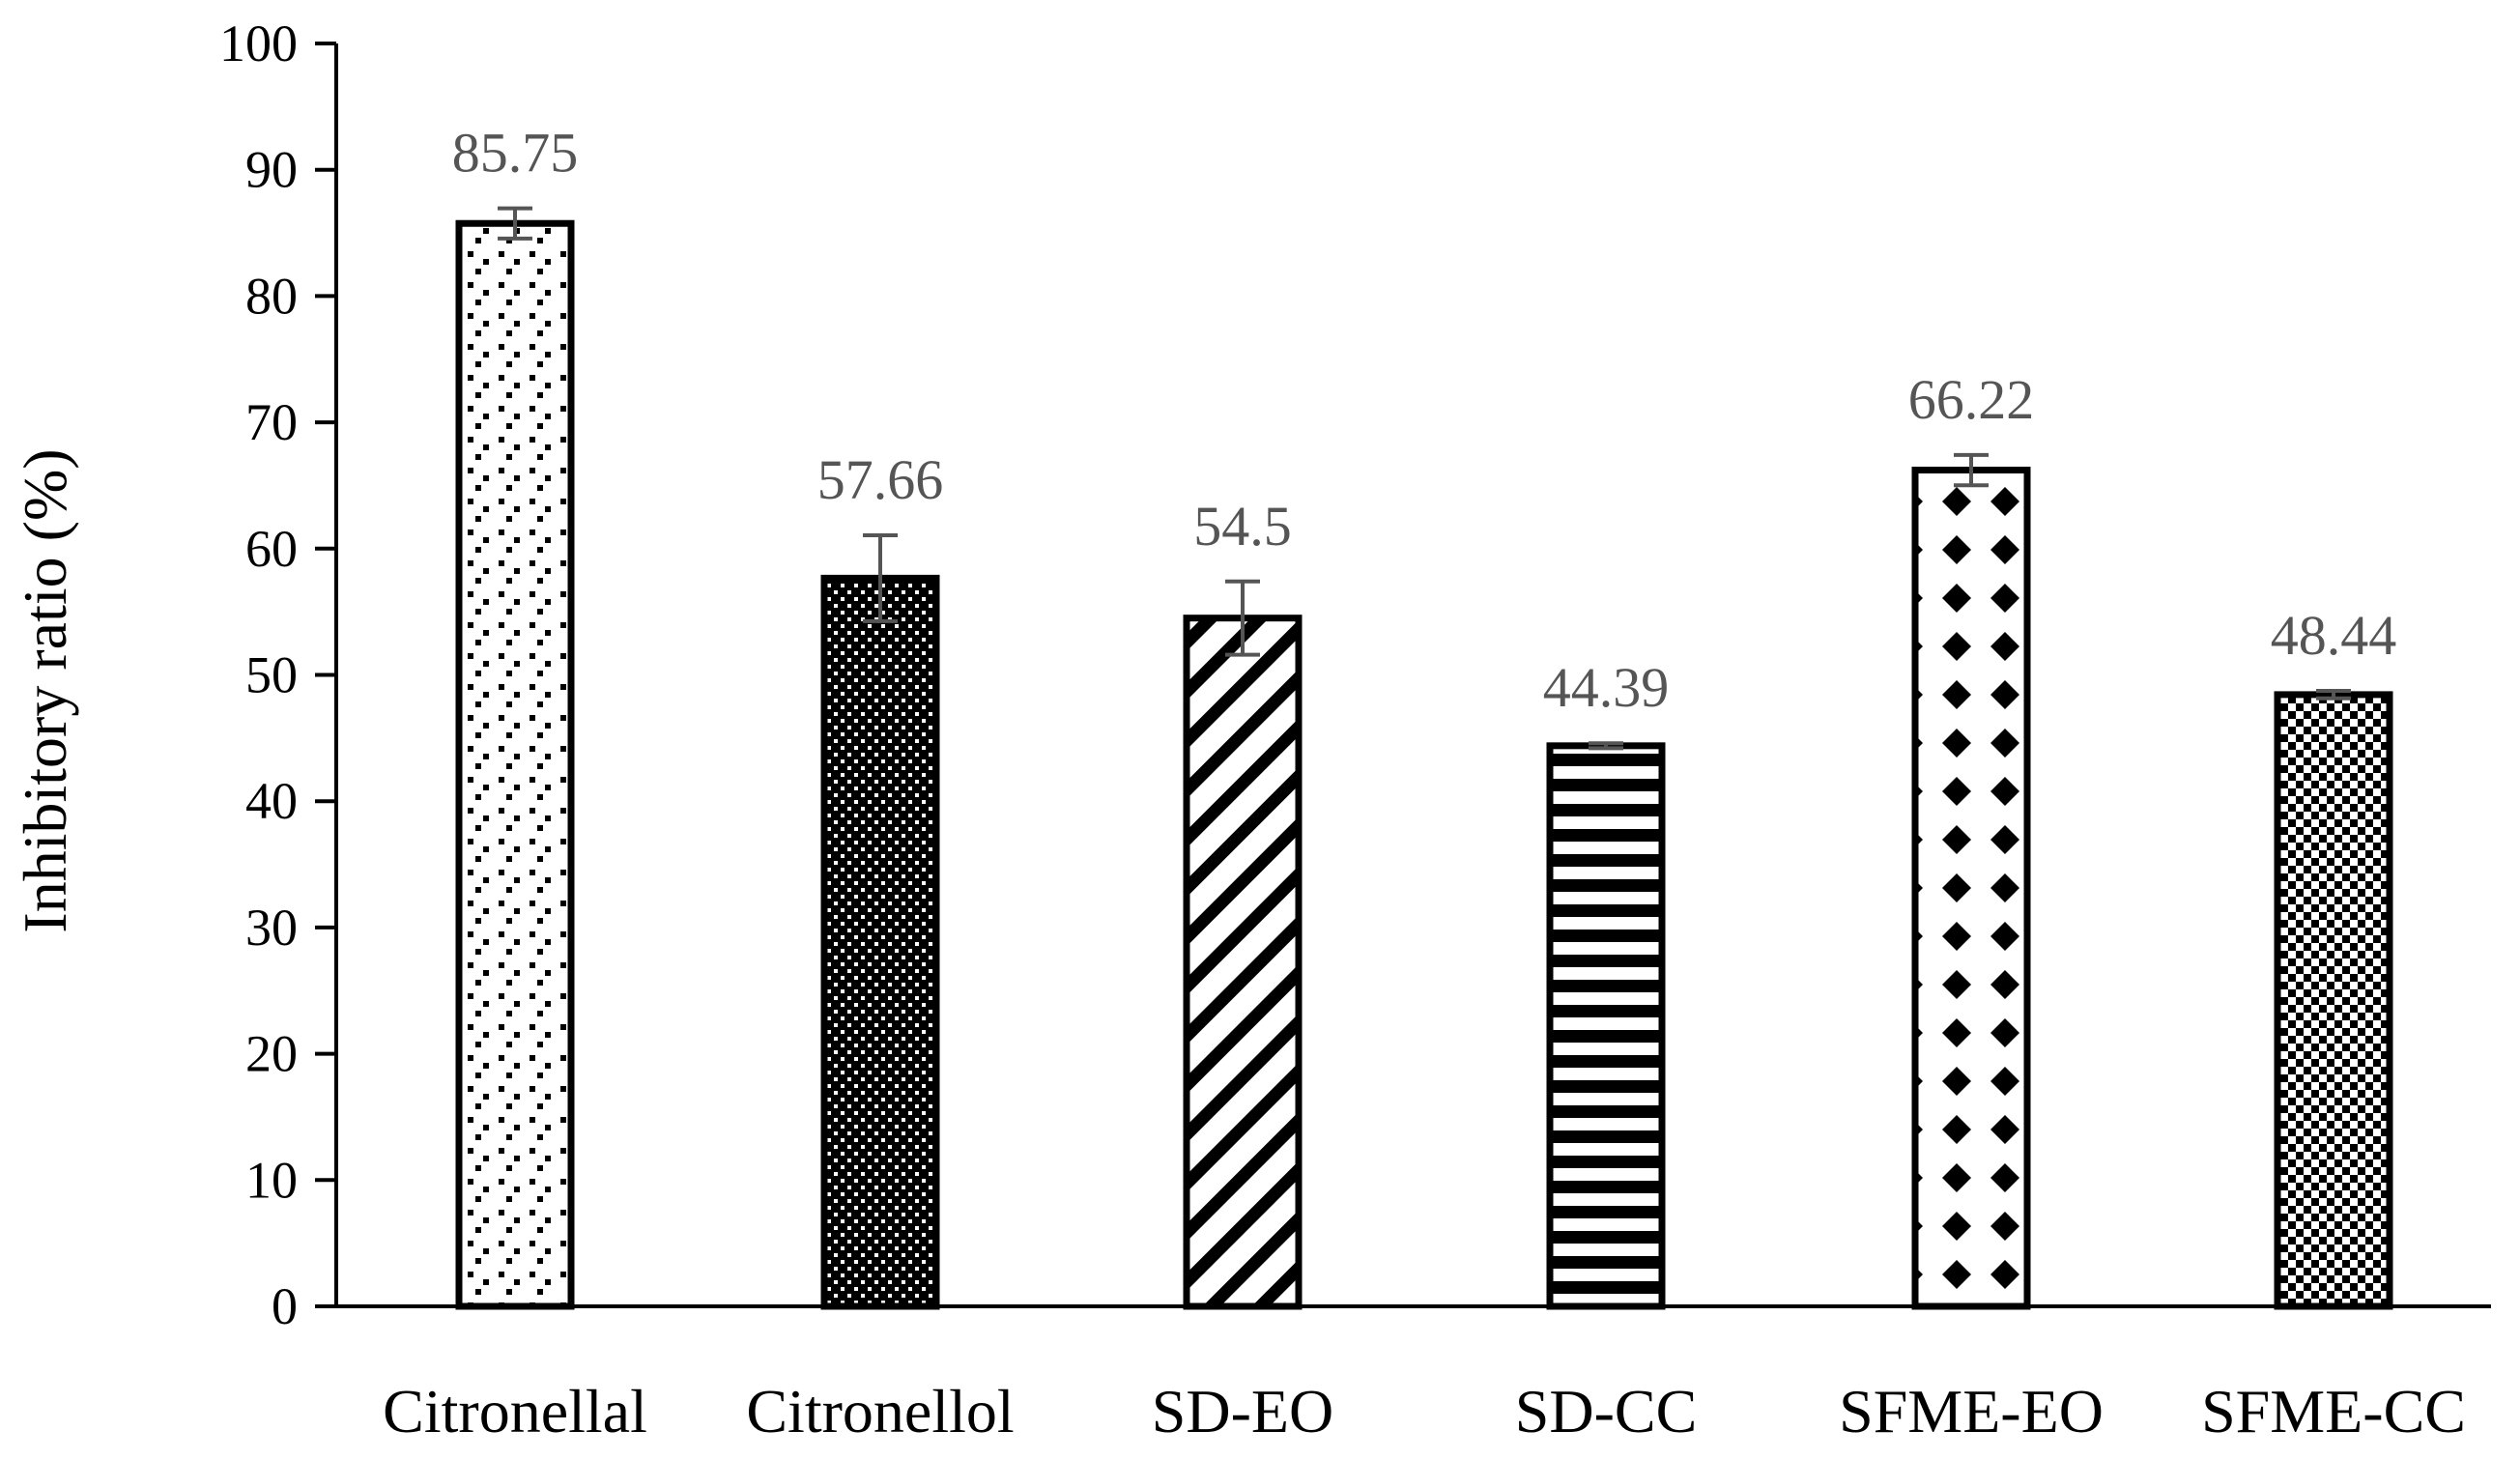 Image resolution: width=2520 pixels, height=1459 pixels. What do you see at coordinates (272, 928) in the screenshot?
I see `y-tick-label: 30` at bounding box center [272, 928].